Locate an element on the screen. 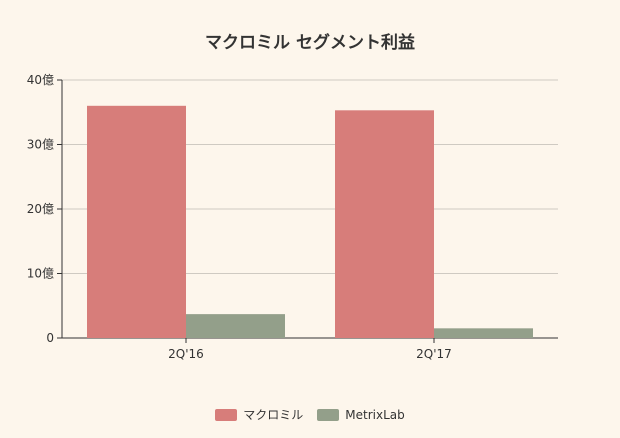 The height and width of the screenshot is (438, 620). legend-item: マクロミル is located at coordinates (259, 414).